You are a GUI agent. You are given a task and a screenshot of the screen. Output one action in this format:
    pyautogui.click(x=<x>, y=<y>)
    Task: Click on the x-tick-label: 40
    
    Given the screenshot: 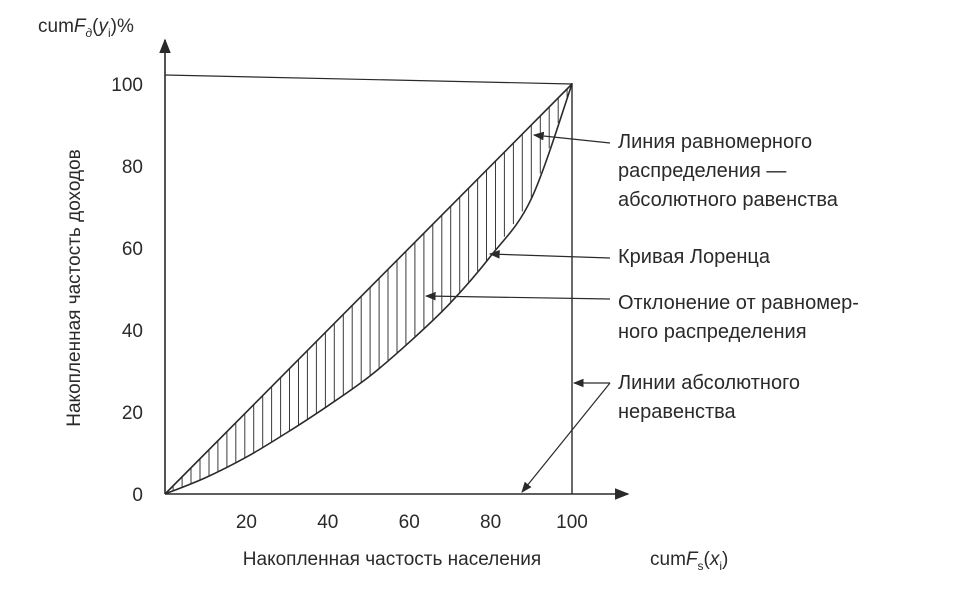 What is the action you would take?
    pyautogui.click(x=327, y=522)
    